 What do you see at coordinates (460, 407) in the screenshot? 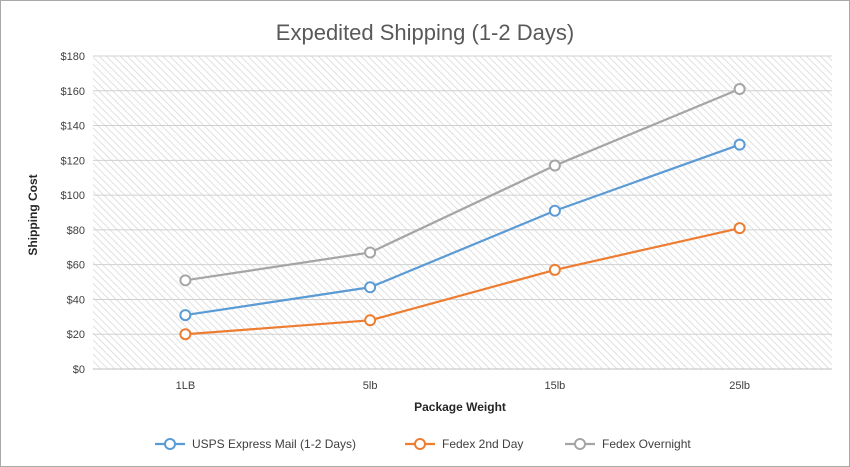
I see `x-axis-title: Package Weight` at bounding box center [460, 407].